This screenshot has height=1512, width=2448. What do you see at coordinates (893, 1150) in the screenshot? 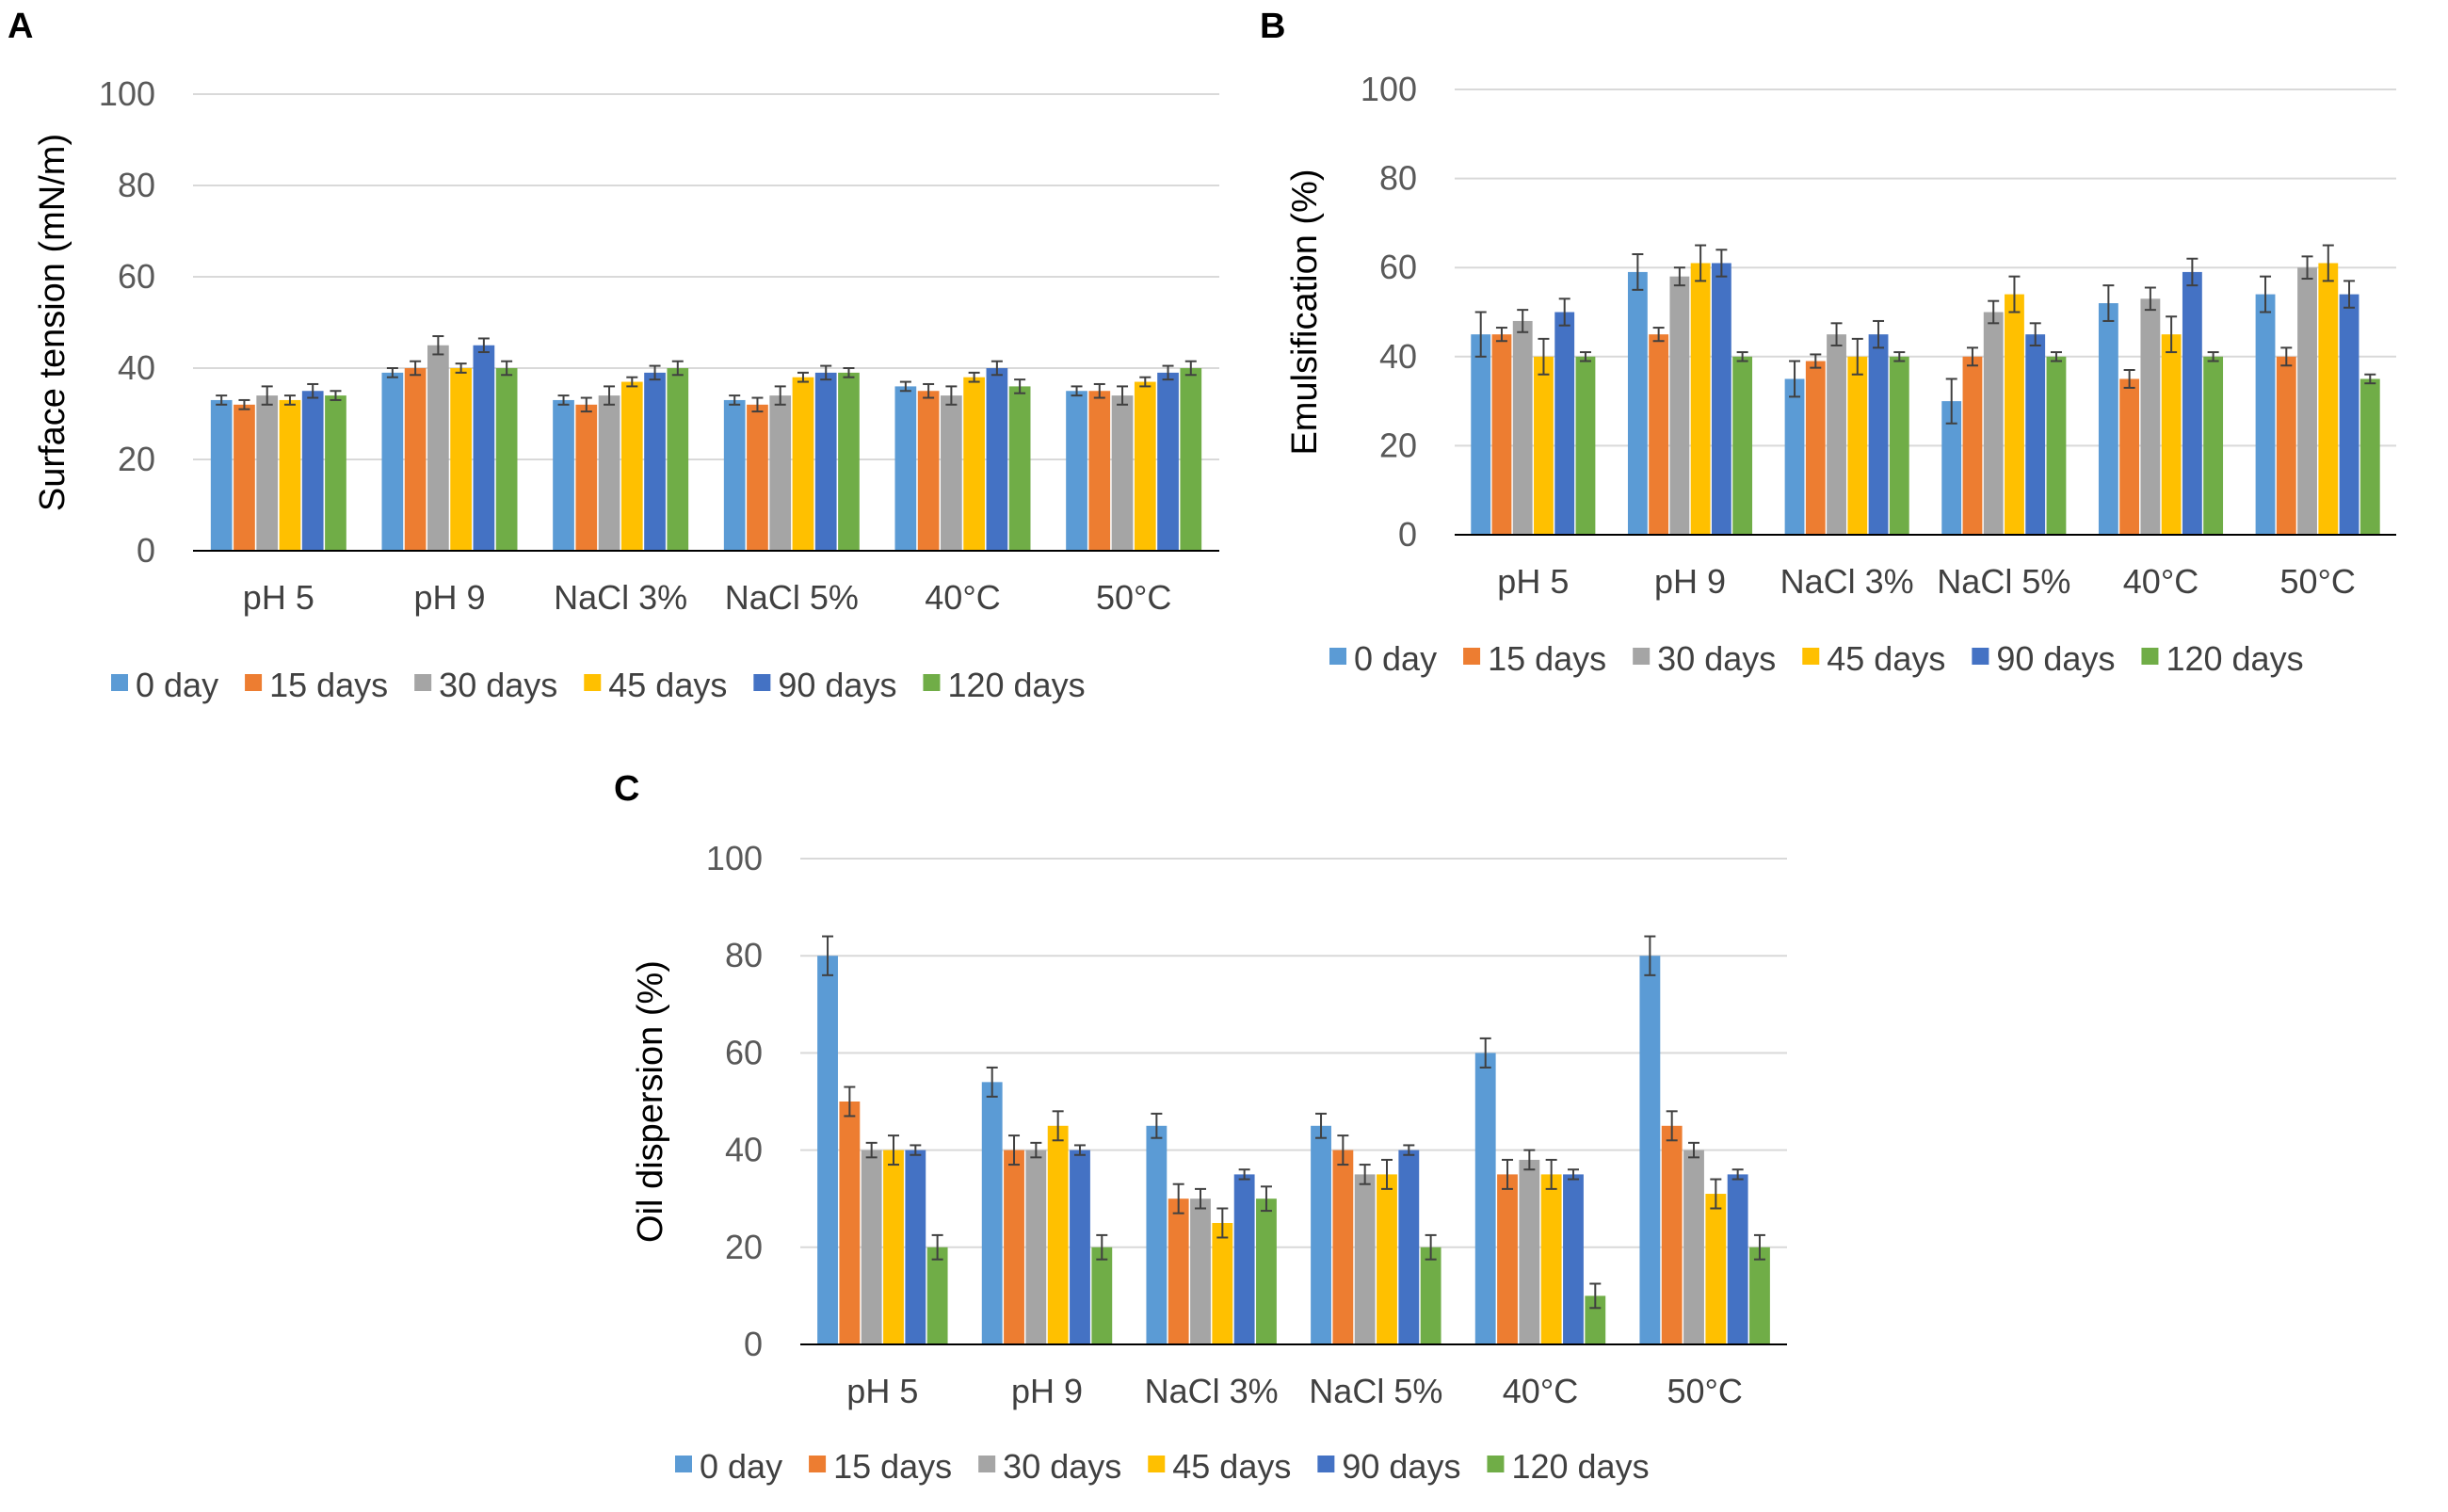
I see `error-bar-c-ph-5-45-days` at bounding box center [893, 1150].